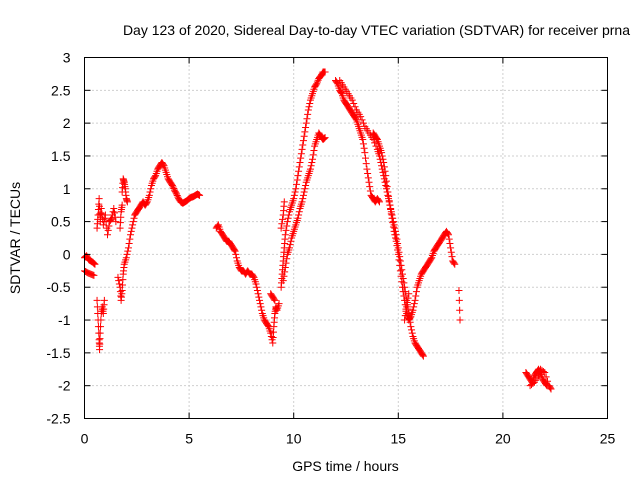 The height and width of the screenshot is (480, 640). I want to click on y-tick-label: -2, so click(64, 386).